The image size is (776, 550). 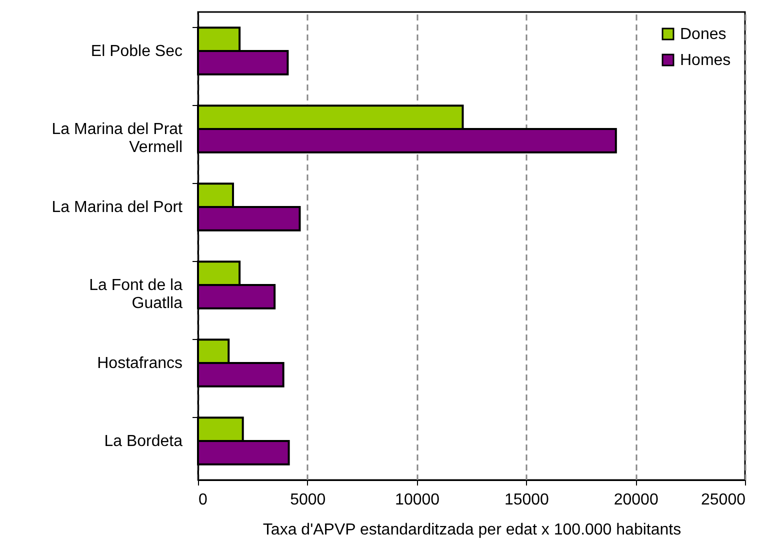 What do you see at coordinates (136, 51) in the screenshot?
I see `y-tick-label: El Poble Sec` at bounding box center [136, 51].